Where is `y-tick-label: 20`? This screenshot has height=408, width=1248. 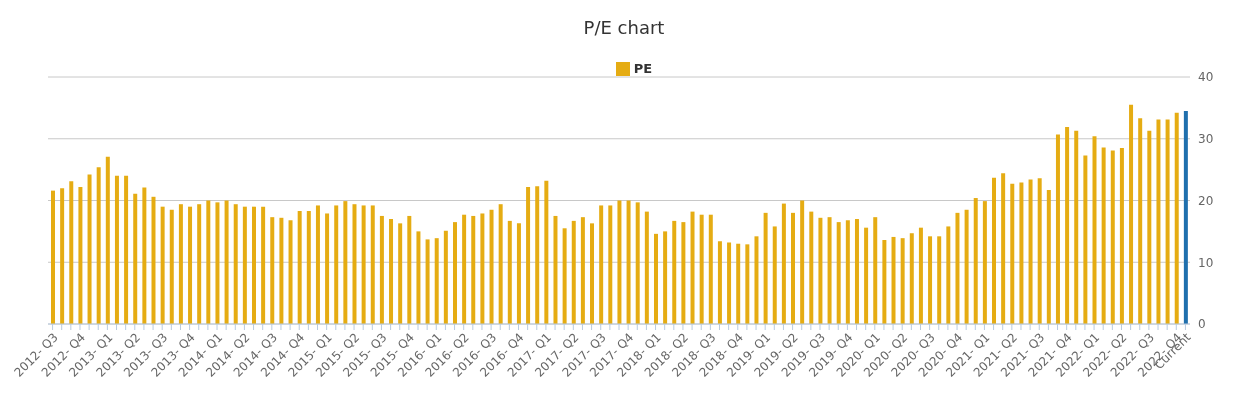
y-tick-label: 20 is located at coordinates (1206, 200).